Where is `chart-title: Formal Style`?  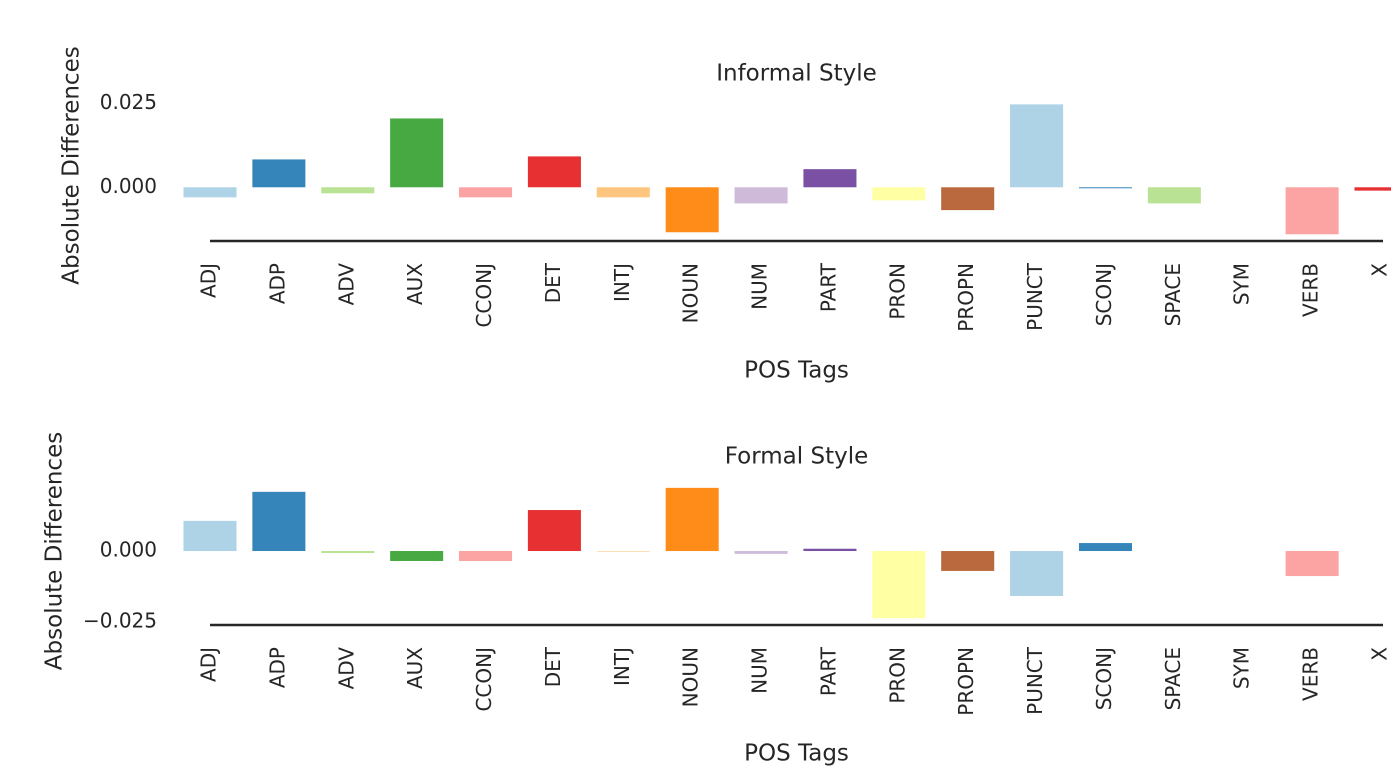 chart-title: Formal Style is located at coordinates (797, 457).